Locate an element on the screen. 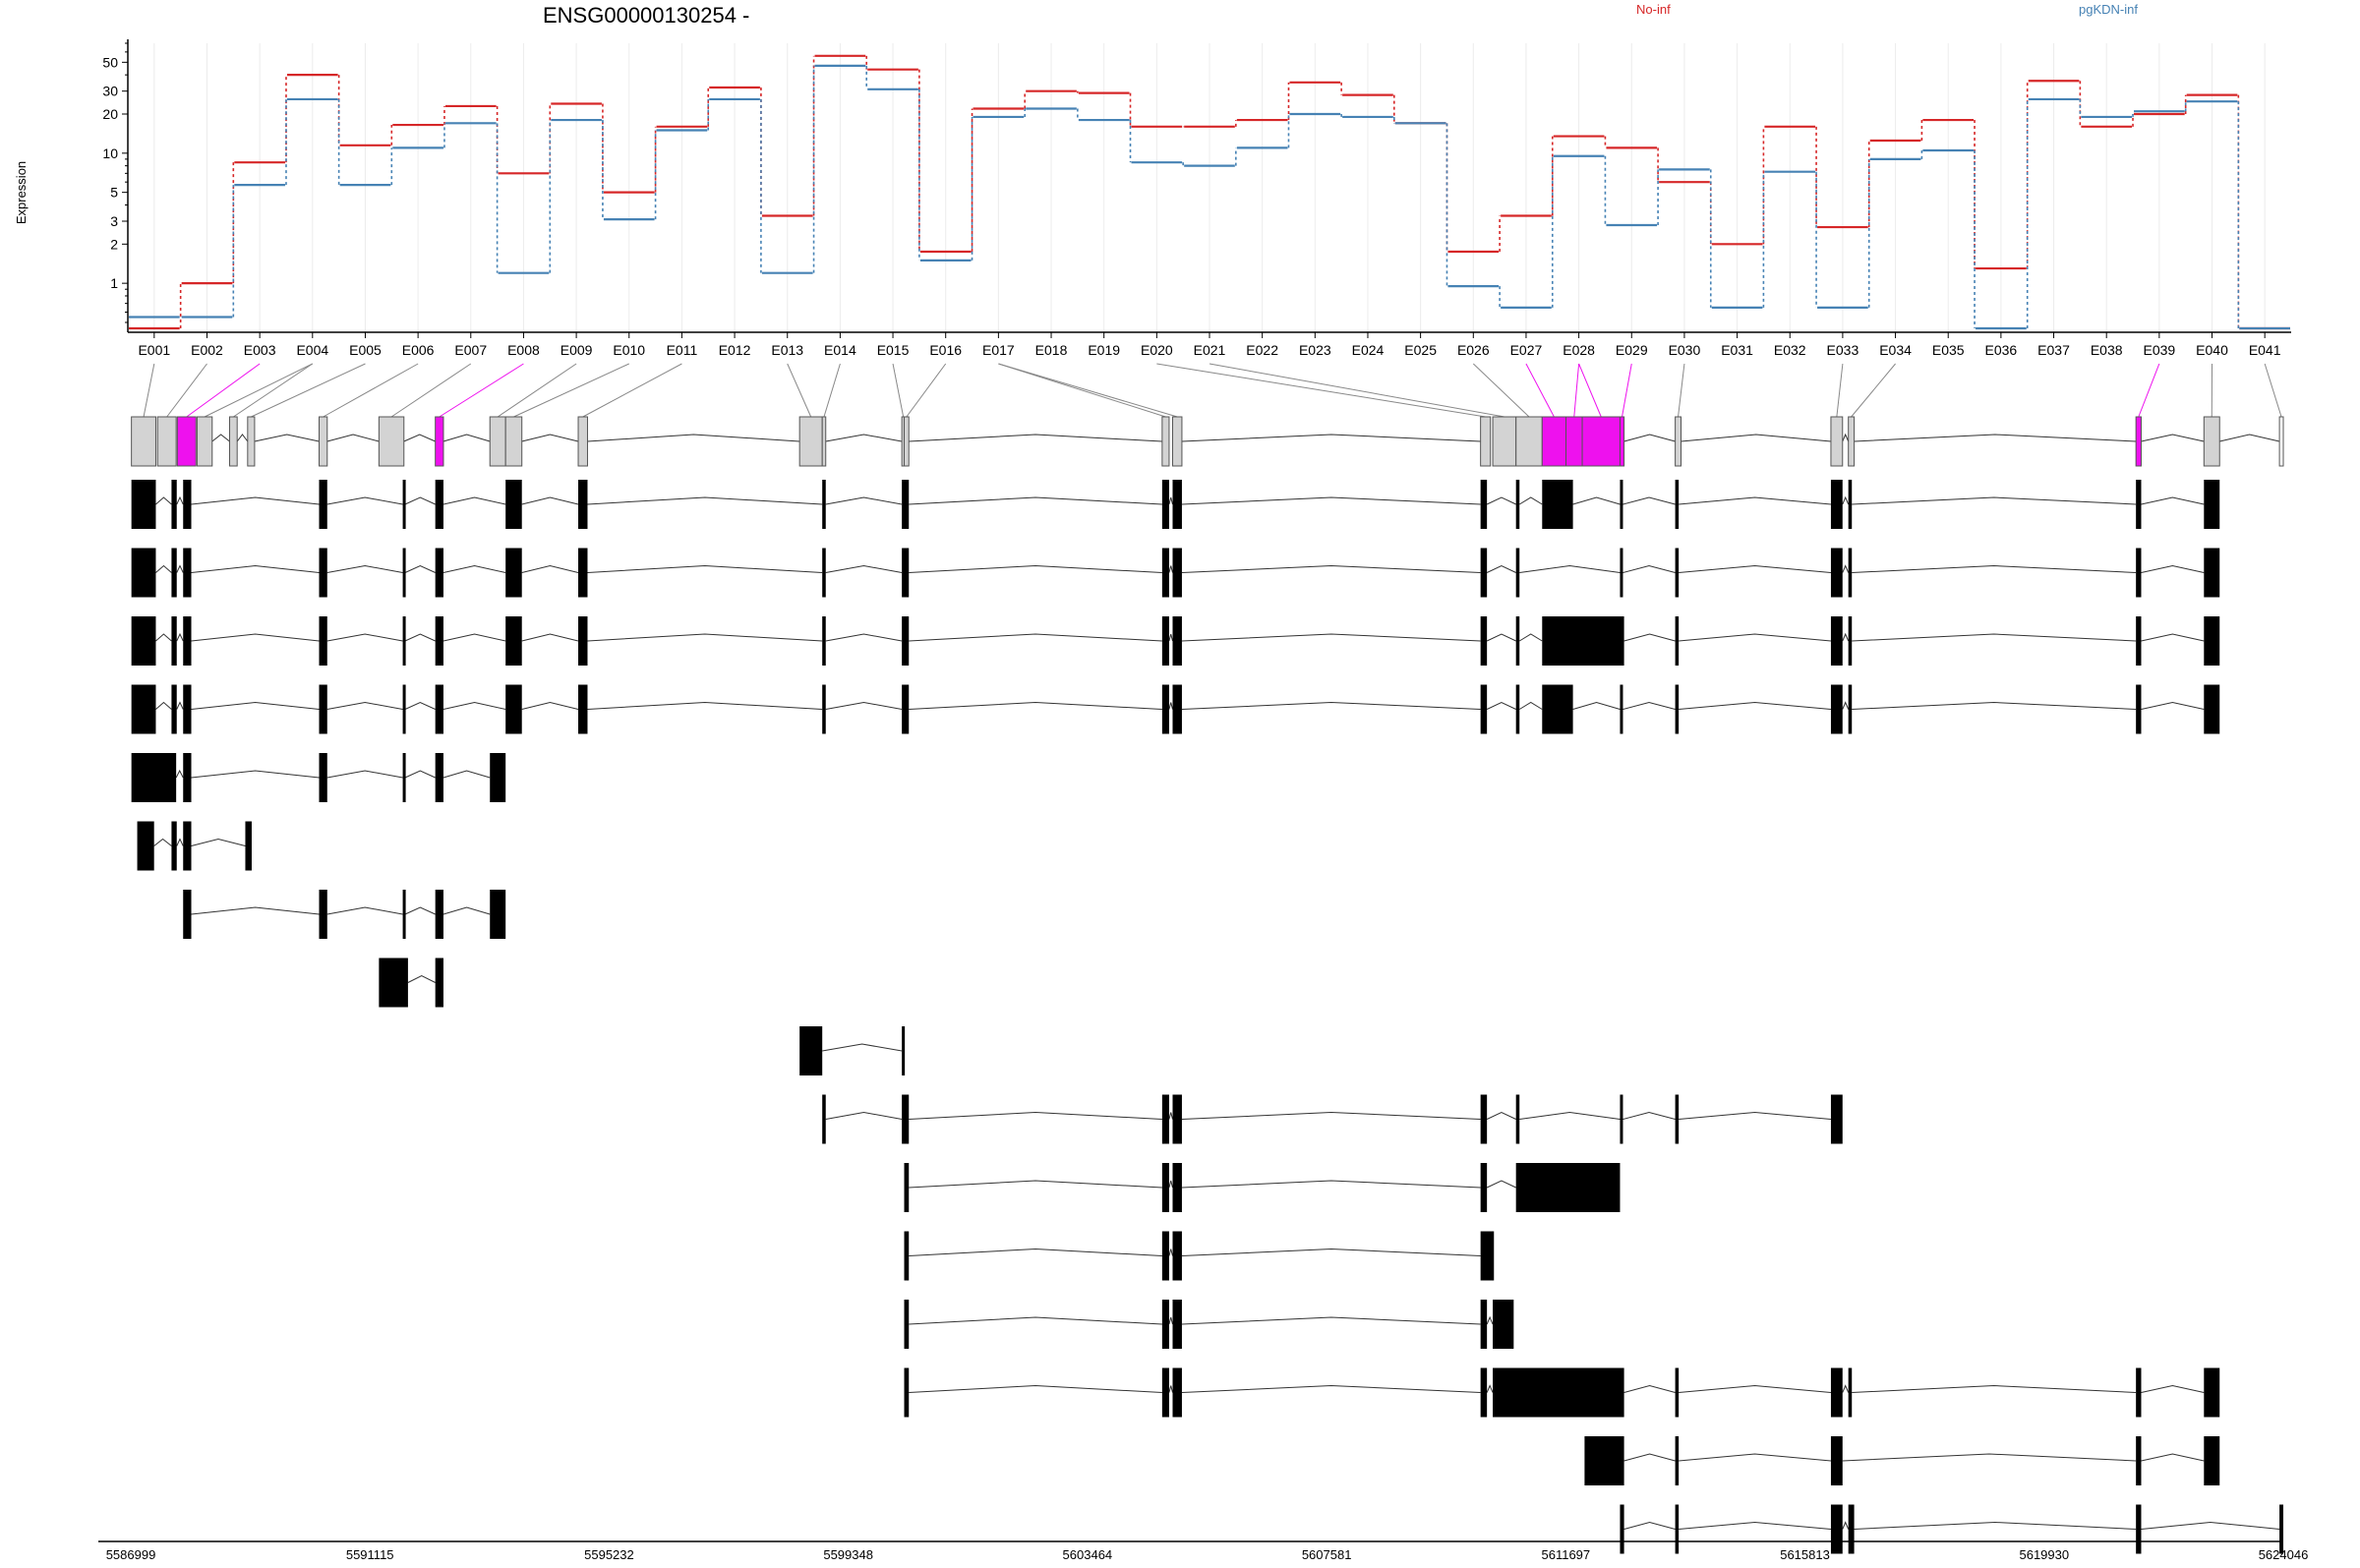 This screenshot has width=2360, height=1568. x-tick-label: E013 is located at coordinates (787, 350).